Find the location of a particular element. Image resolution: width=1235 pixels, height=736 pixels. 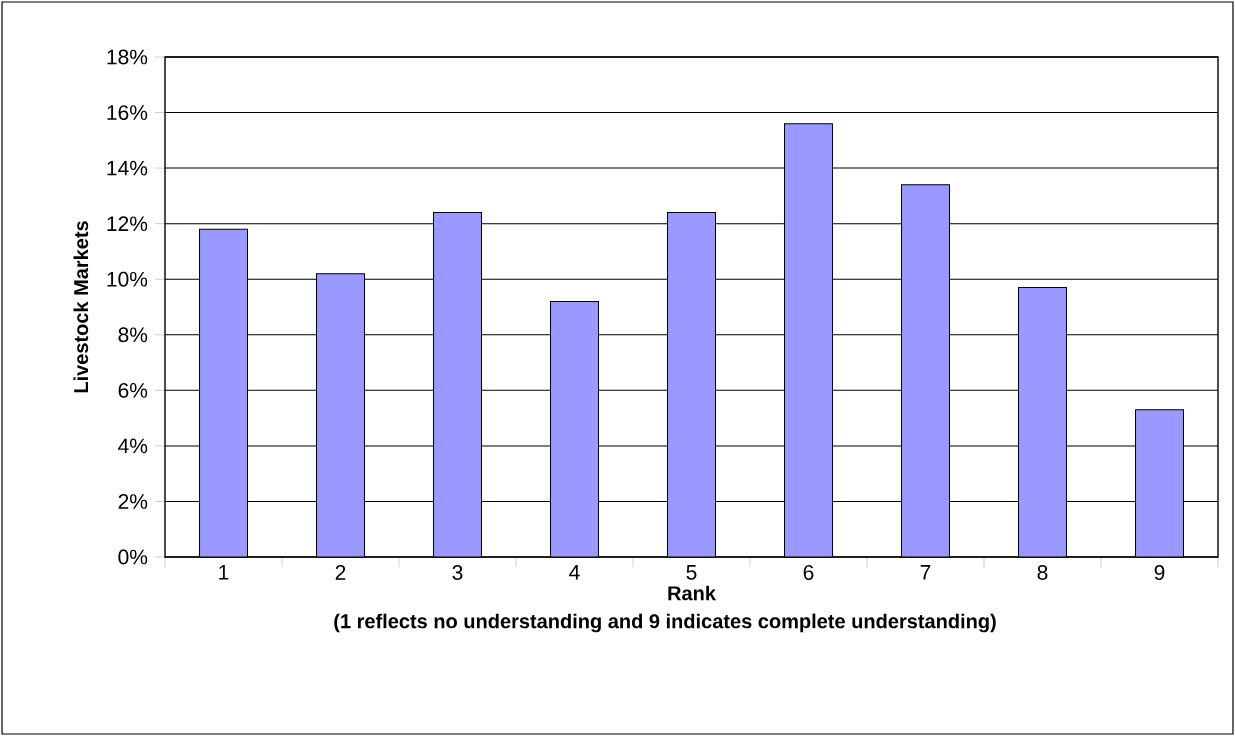

x-tick-label: 1 is located at coordinates (224, 572).